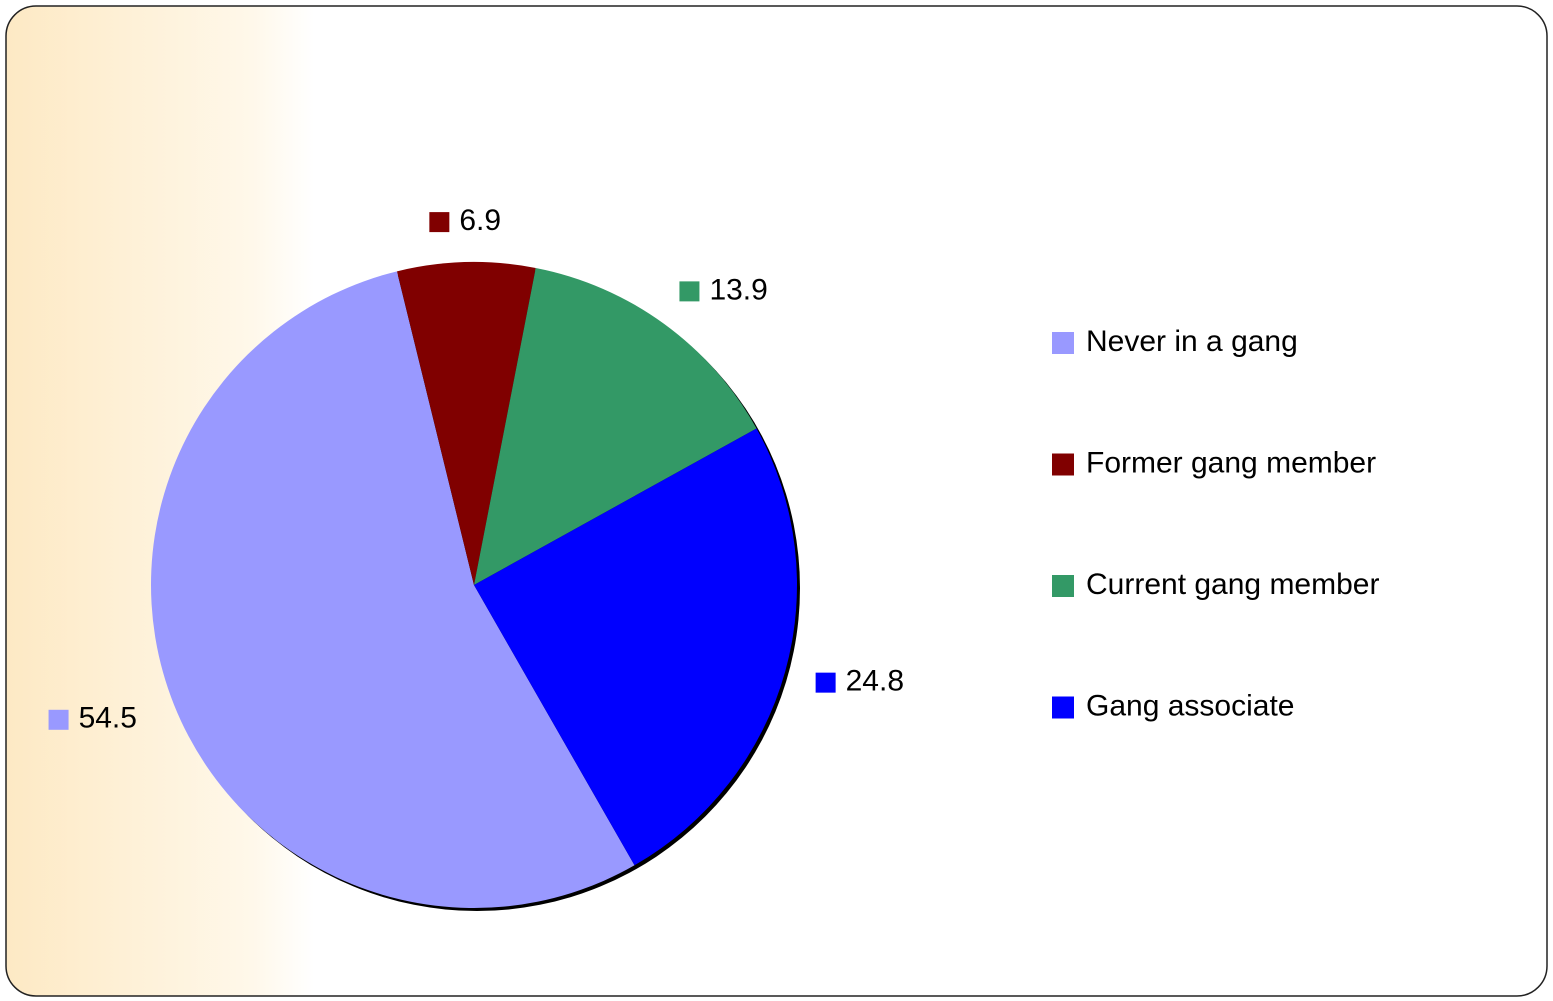 This screenshot has width=1553, height=1001. I want to click on legend-label: Gang associate, so click(1190, 705).